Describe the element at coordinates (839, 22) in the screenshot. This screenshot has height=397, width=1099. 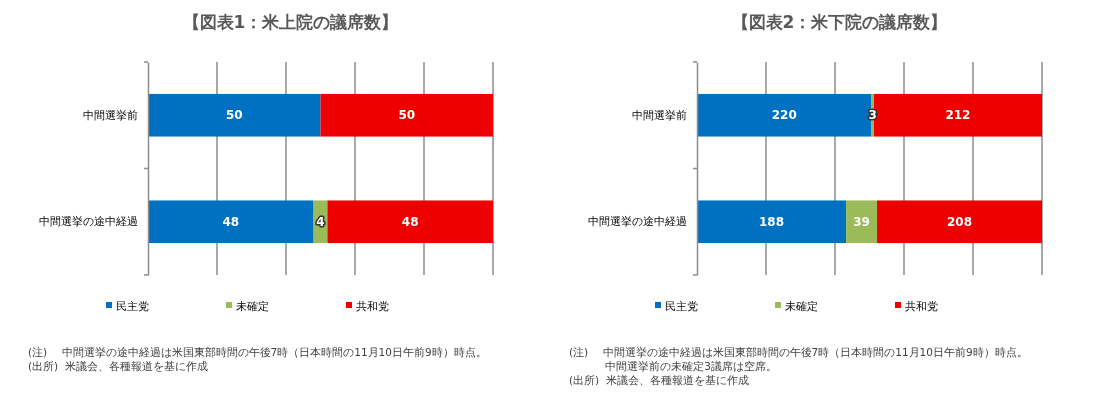
I see `chart-title: 【図表2：米下院の議席数】` at that location.